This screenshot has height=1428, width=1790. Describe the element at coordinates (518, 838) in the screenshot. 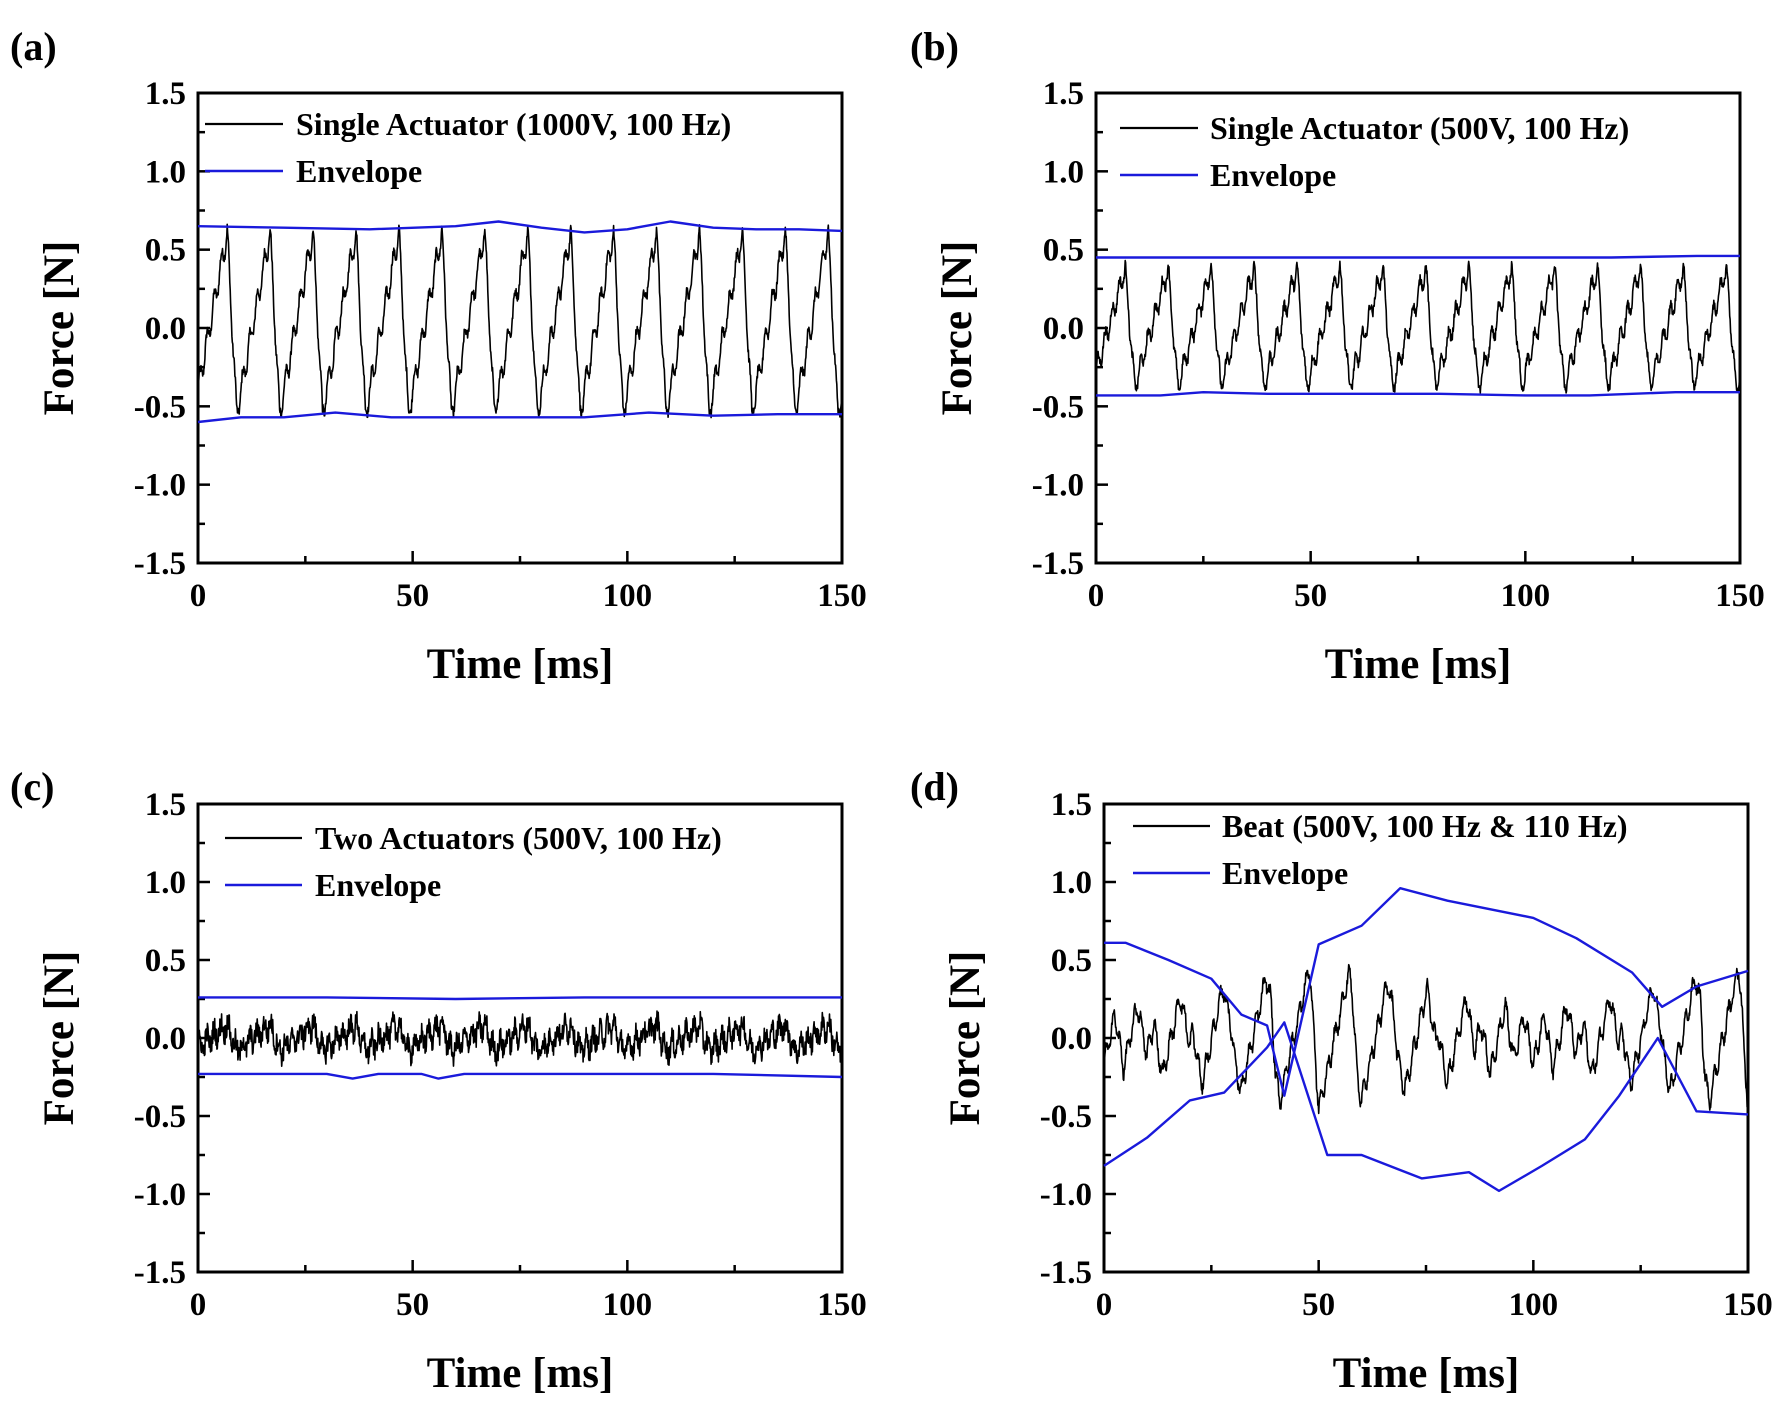

I see `legend-label-signal: Two Actuators (500V, 100 Hz)` at that location.